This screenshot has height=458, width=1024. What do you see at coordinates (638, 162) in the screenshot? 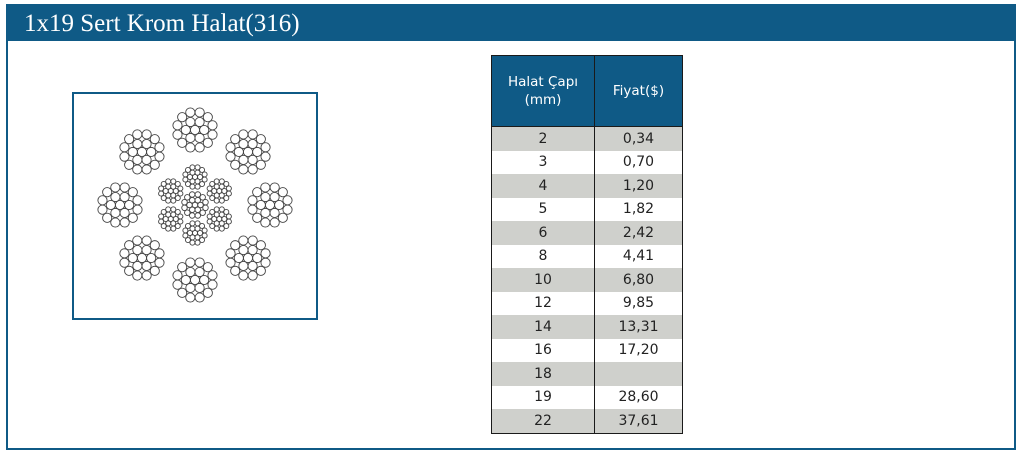
I see `price-cell: 0,70` at bounding box center [638, 162].